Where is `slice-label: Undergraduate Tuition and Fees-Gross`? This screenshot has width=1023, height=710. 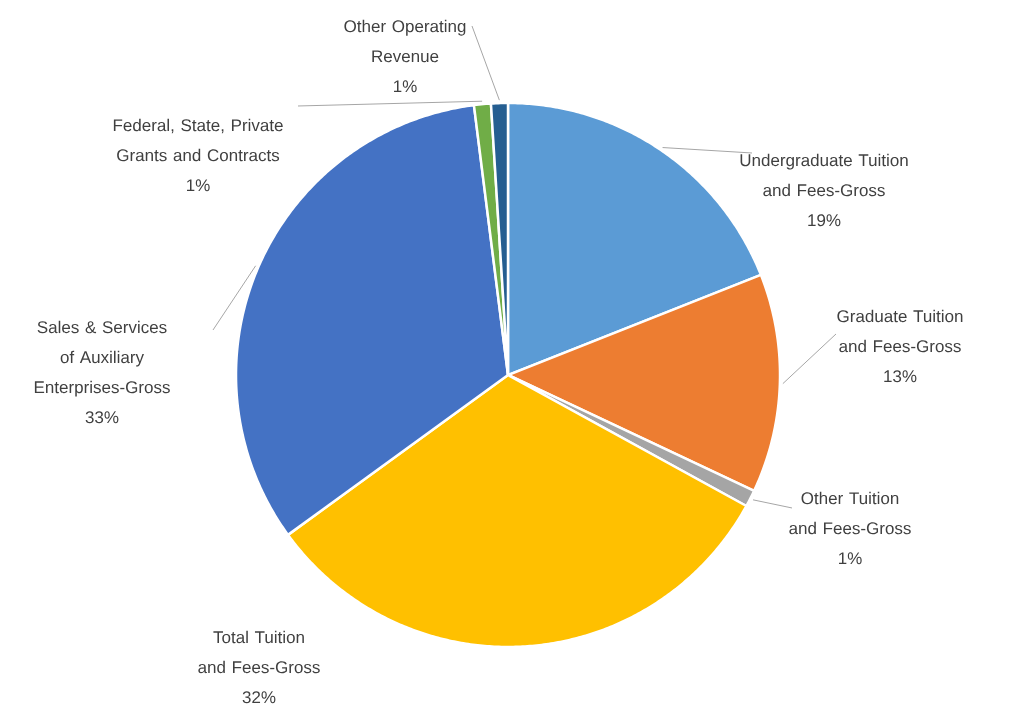 slice-label: Undergraduate Tuition and Fees-Gross is located at coordinates (824, 175).